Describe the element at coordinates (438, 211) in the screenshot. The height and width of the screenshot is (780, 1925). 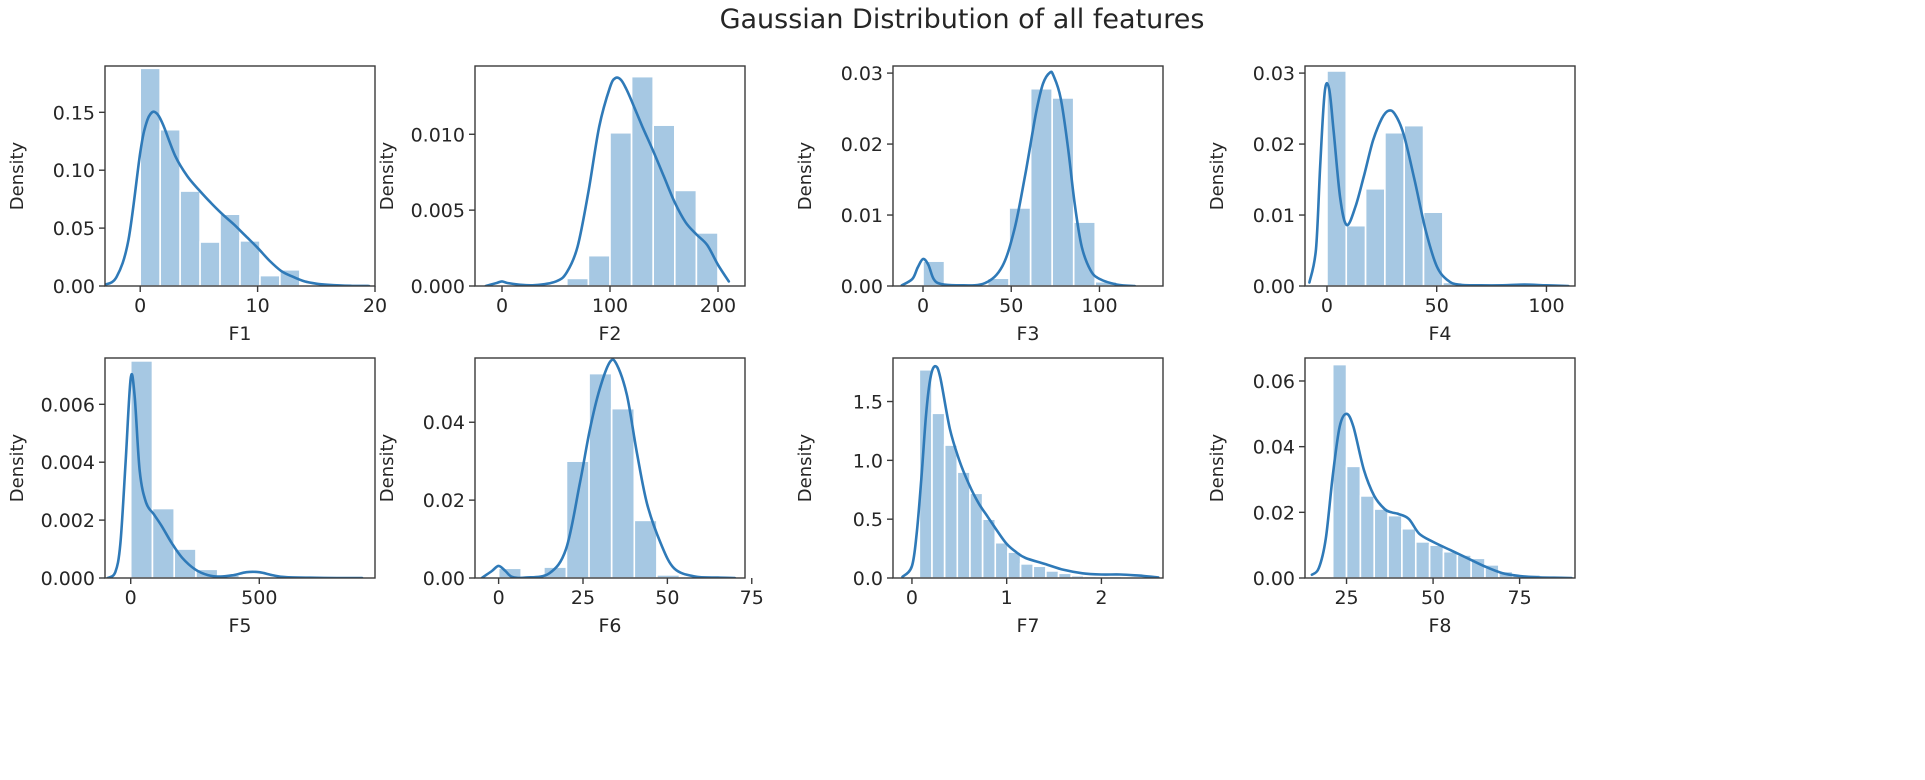
I see `y-tick-label: 0.005` at that location.